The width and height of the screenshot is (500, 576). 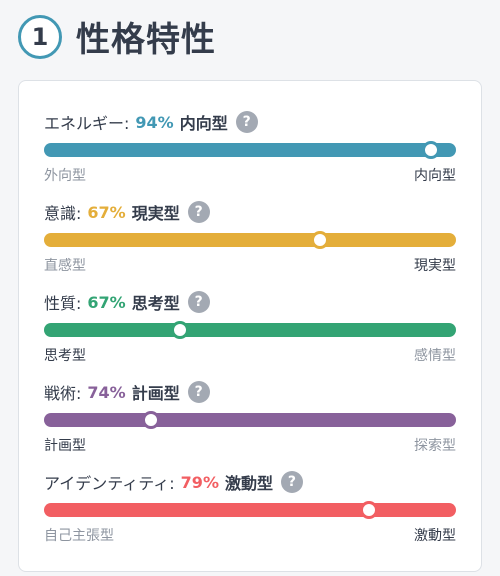 I want to click on trait-name: アイデンティティ:, so click(x=109, y=483).